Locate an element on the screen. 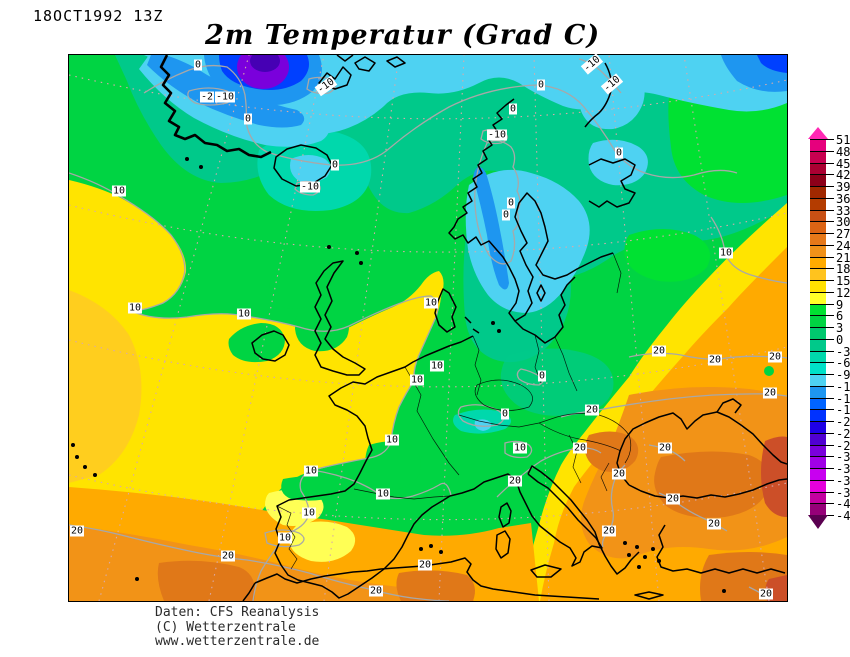 This screenshot has width=850, height=657. region-pyrenees-green is located at coordinates (363, 489).